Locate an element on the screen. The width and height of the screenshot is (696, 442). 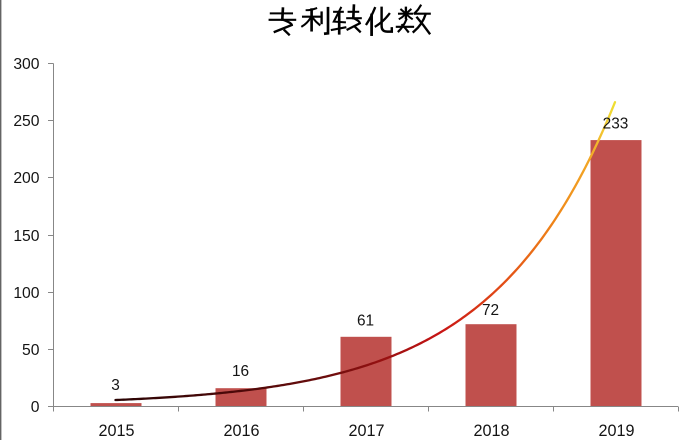
svg-text: 2015 is located at coordinates (116, 431).